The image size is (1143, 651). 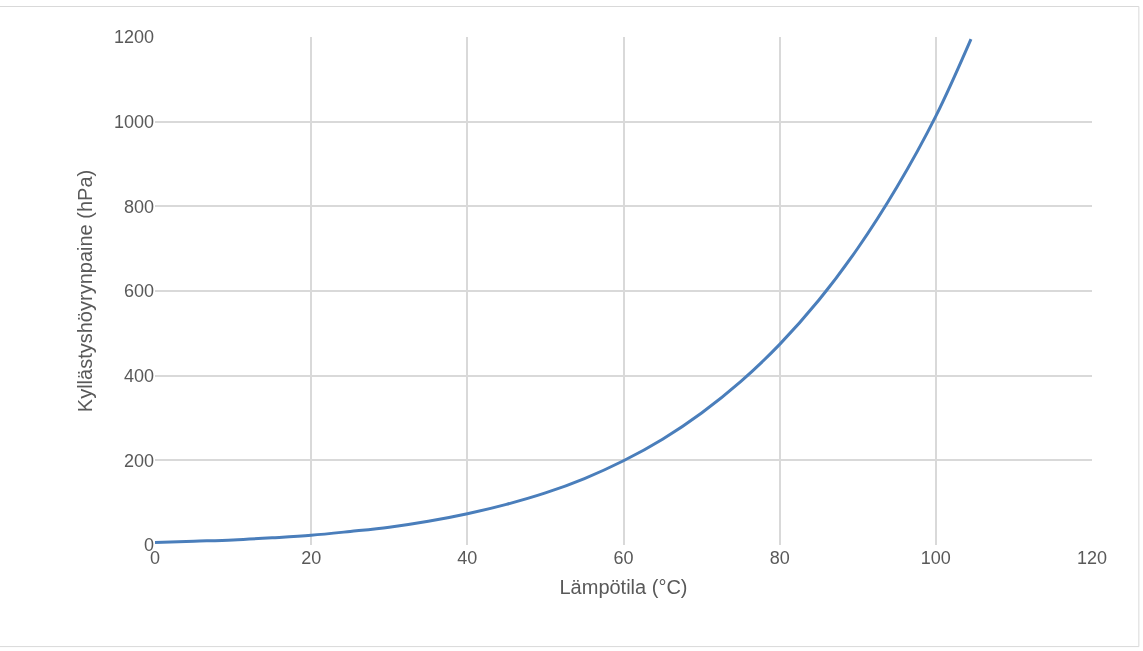 What do you see at coordinates (133, 121) in the screenshot?
I see `y-tick-label: 1000` at bounding box center [133, 121].